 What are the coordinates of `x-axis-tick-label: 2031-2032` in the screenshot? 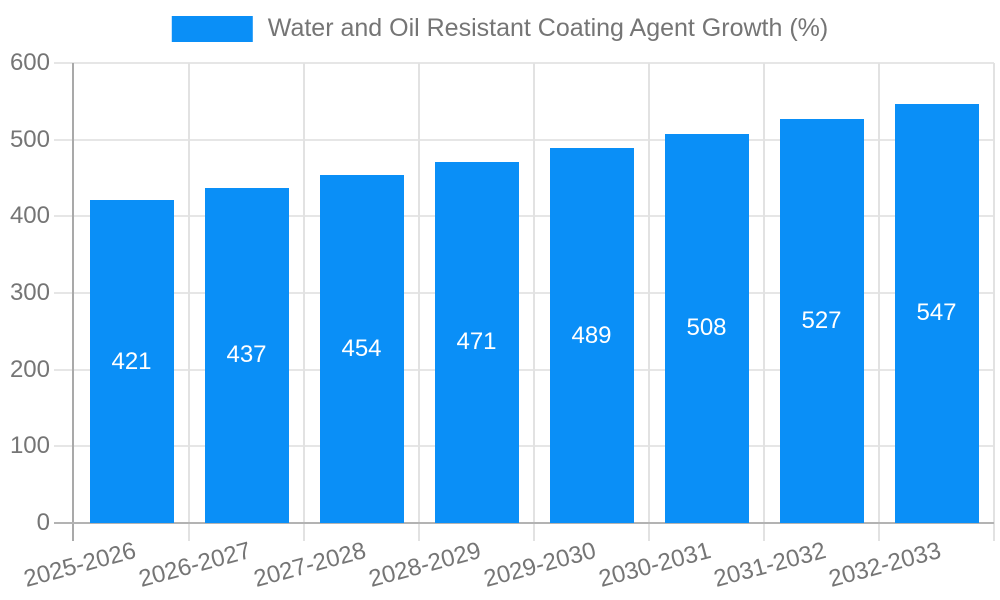 It's located at (769, 565).